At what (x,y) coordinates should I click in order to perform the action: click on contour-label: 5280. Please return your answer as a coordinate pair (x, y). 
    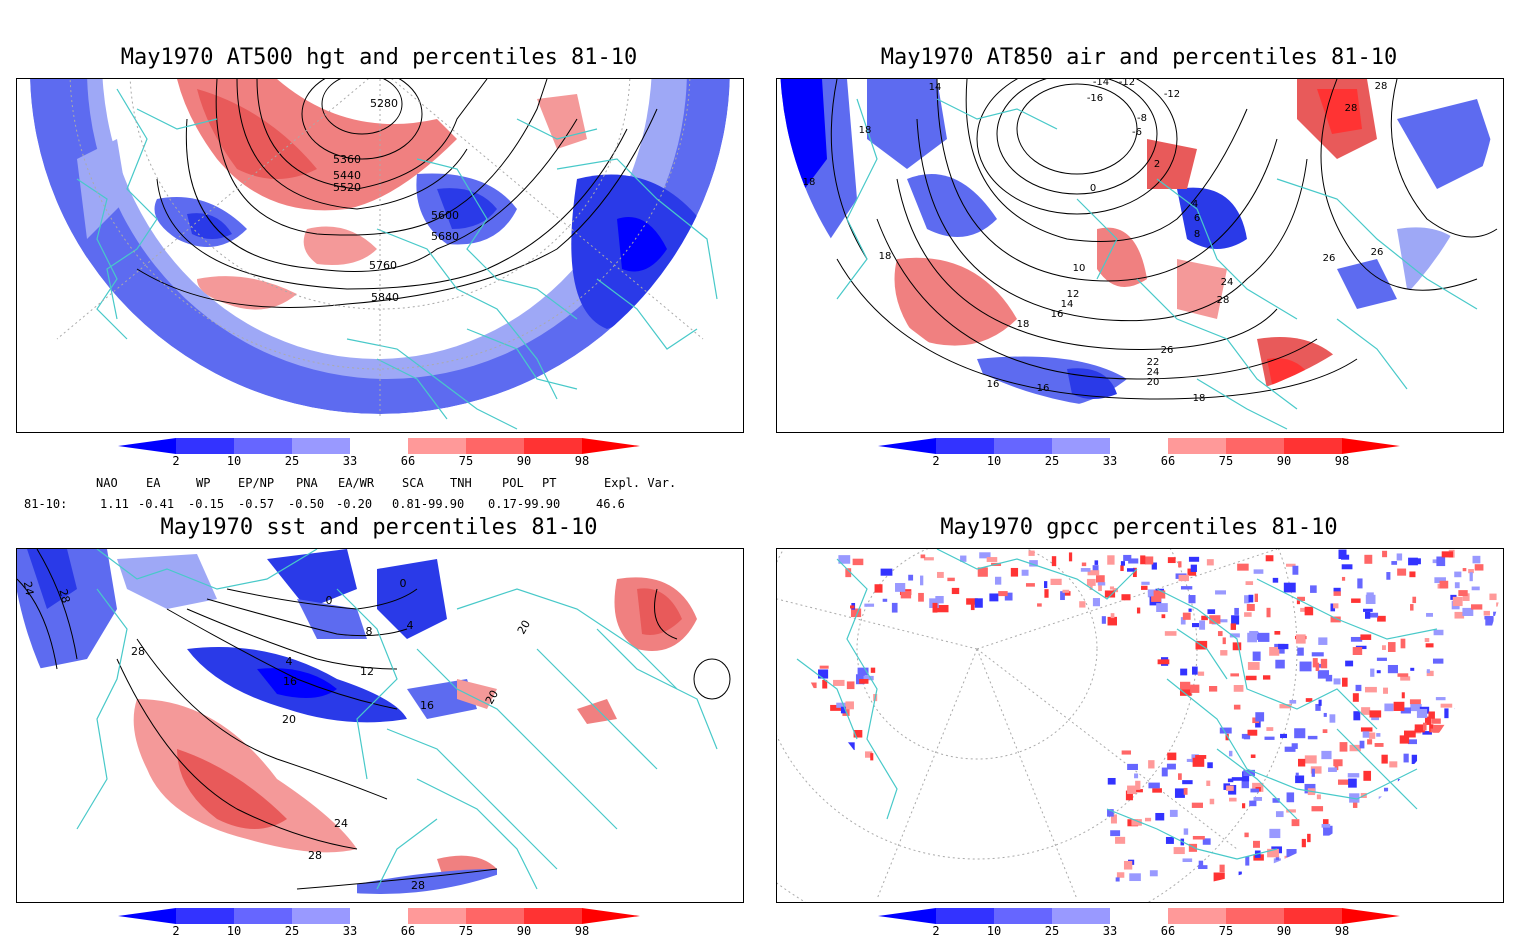
    Looking at the image, I should click on (384, 103).